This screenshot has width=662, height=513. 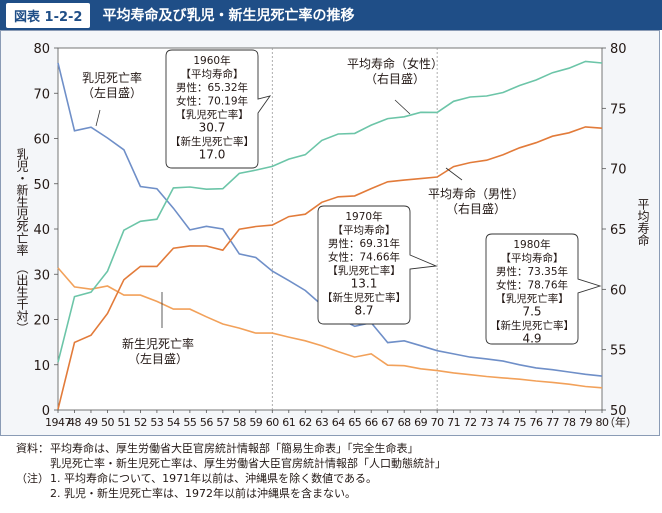 What do you see at coordinates (470, 422) in the screenshot?
I see `x-tick-label: 72` at bounding box center [470, 422].